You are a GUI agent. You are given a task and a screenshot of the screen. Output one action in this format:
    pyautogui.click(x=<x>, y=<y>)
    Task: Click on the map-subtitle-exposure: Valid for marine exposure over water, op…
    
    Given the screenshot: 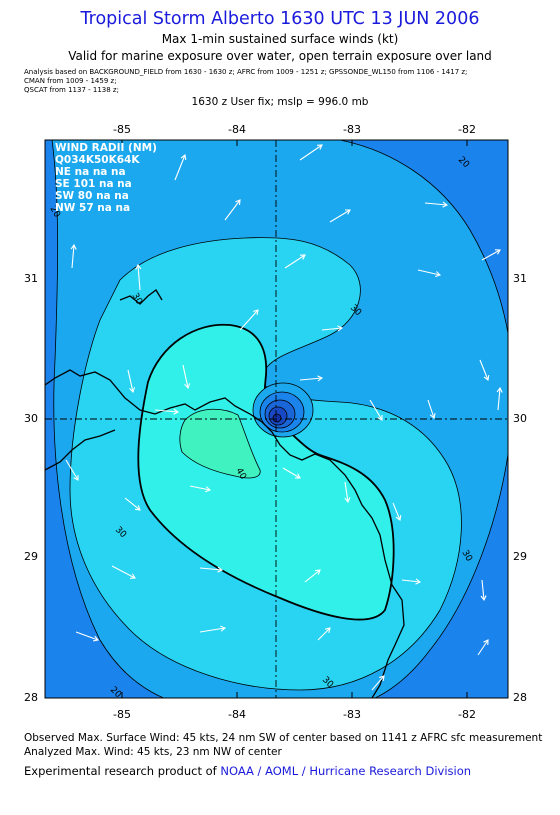 What is the action you would take?
    pyautogui.click(x=280, y=56)
    